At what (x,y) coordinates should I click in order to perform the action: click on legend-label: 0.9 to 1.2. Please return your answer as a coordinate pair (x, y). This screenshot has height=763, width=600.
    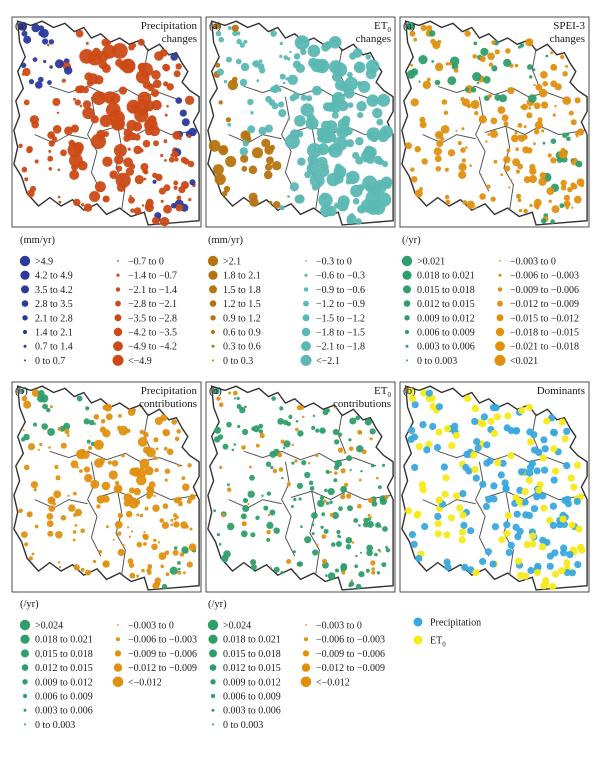
    Looking at the image, I should click on (242, 318).